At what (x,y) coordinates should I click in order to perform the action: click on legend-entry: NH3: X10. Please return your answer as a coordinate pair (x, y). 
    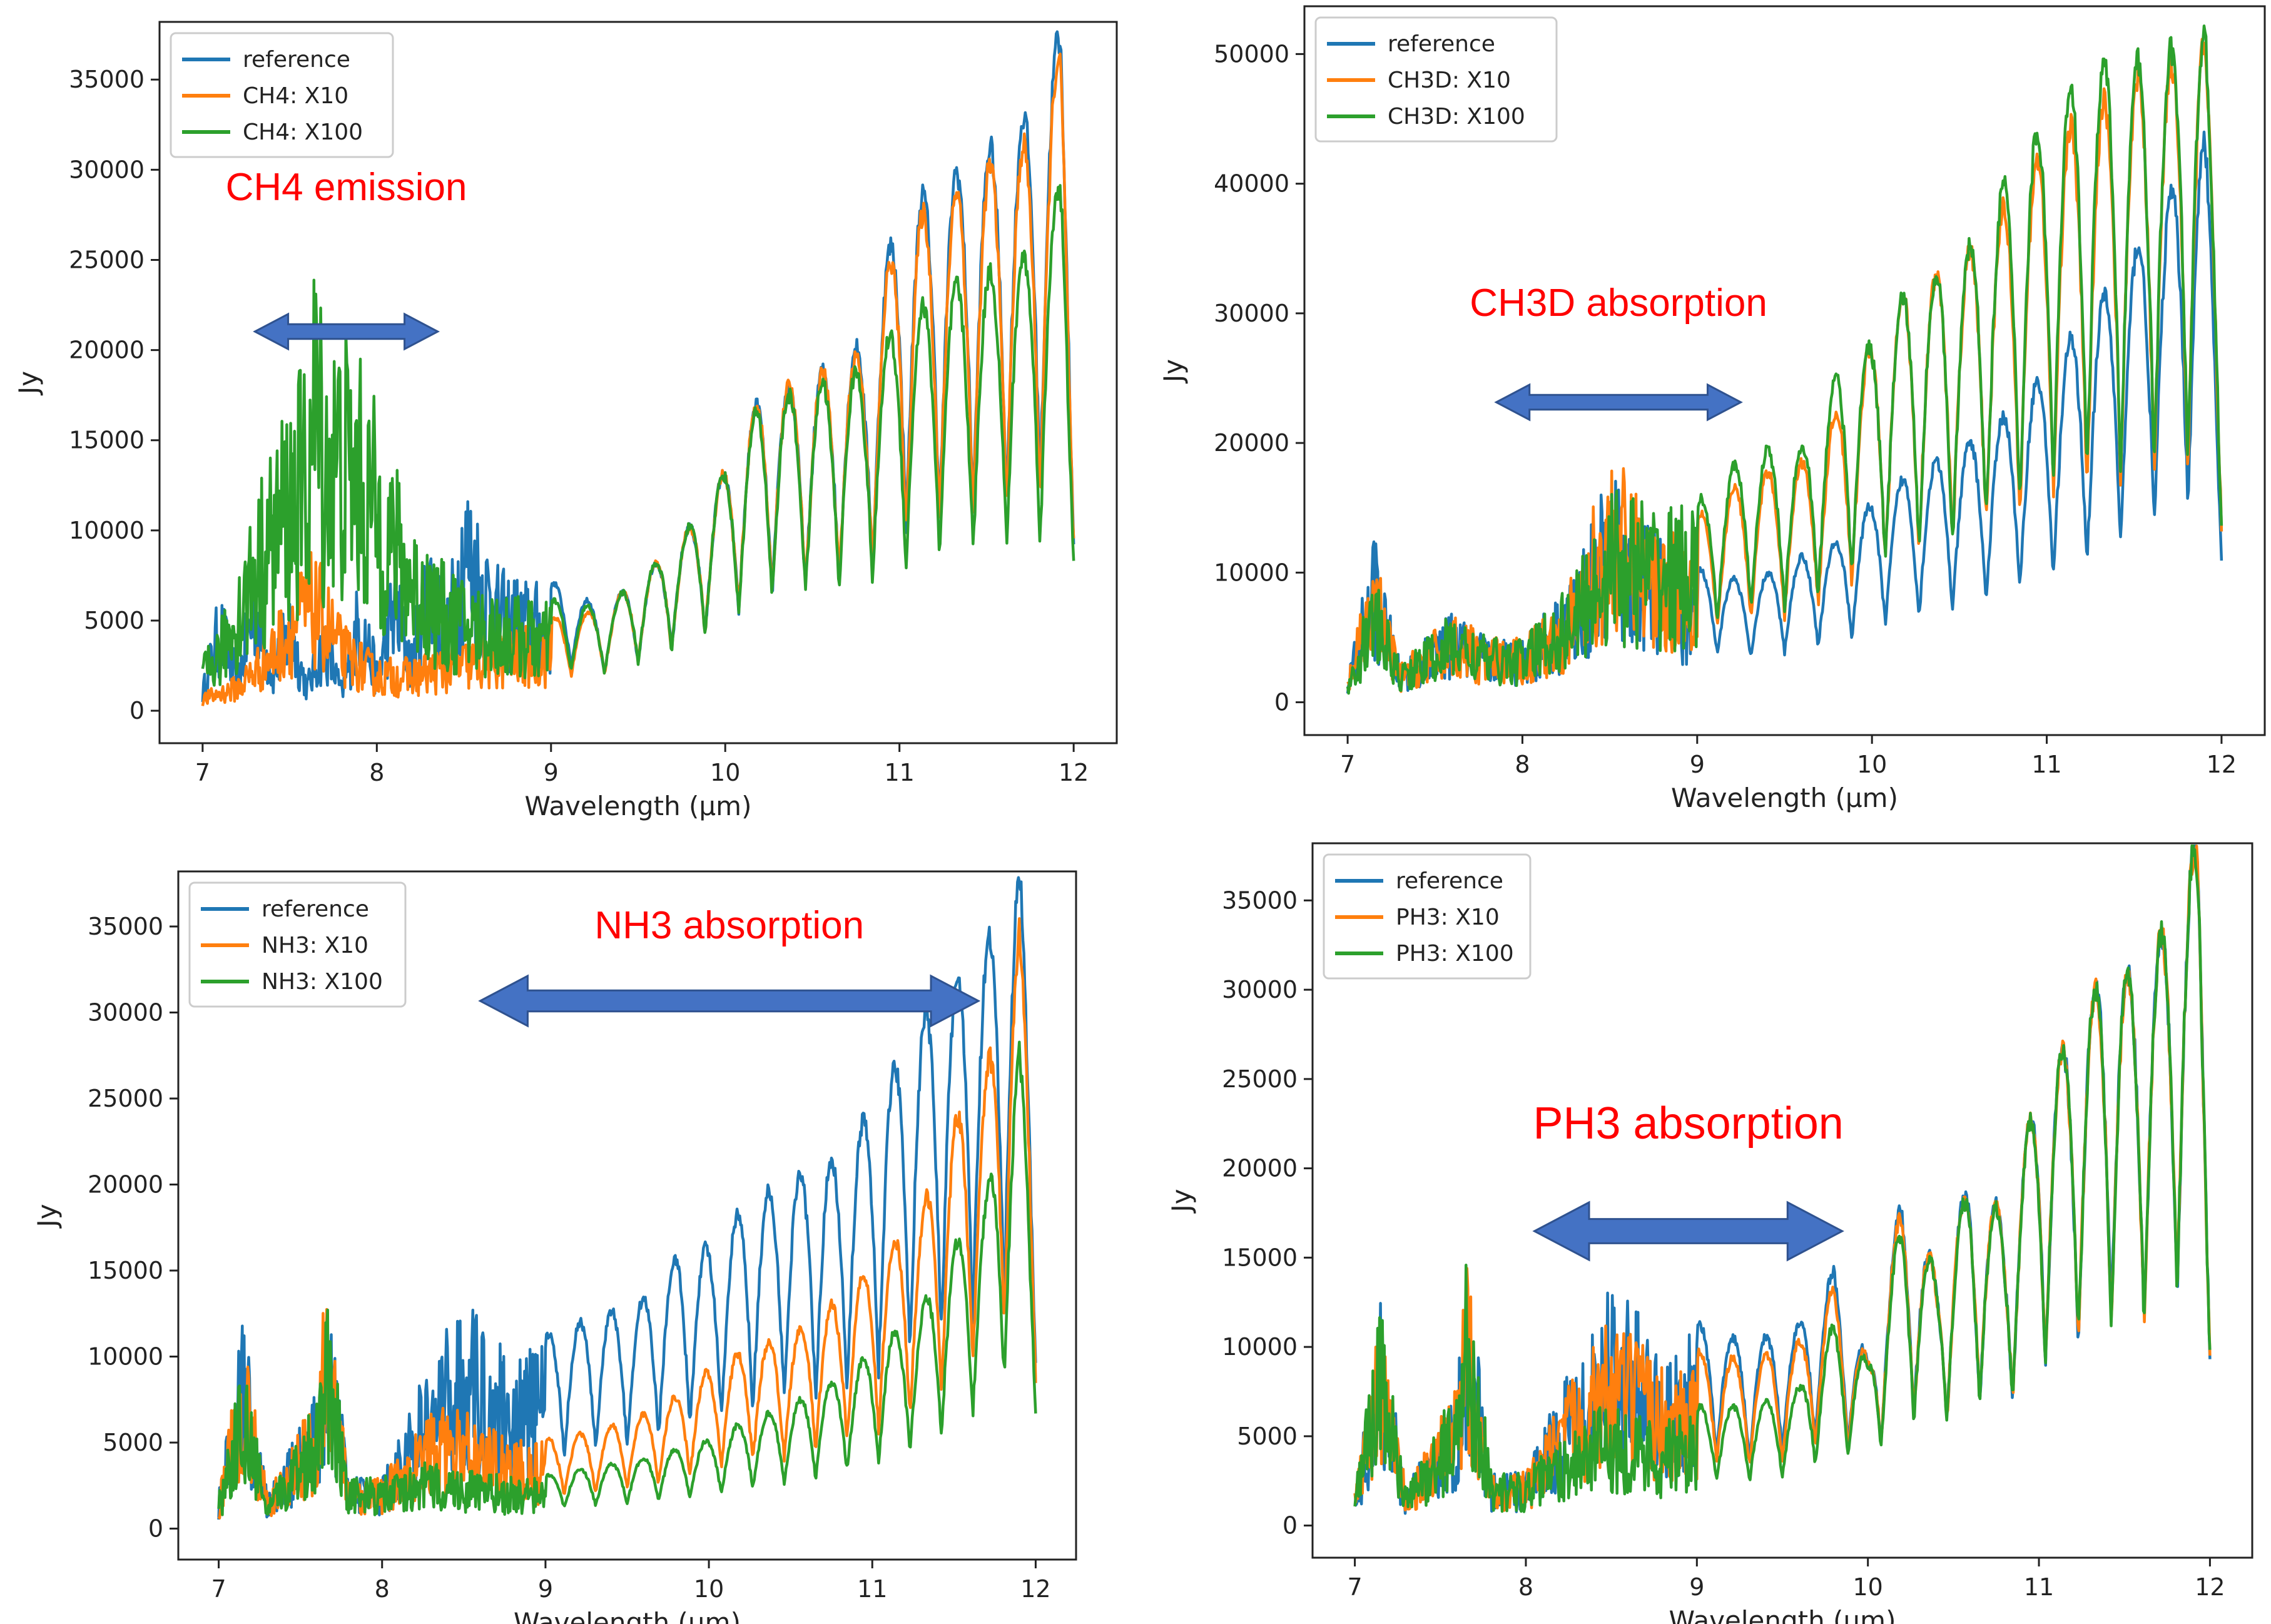
    Looking at the image, I should click on (315, 945).